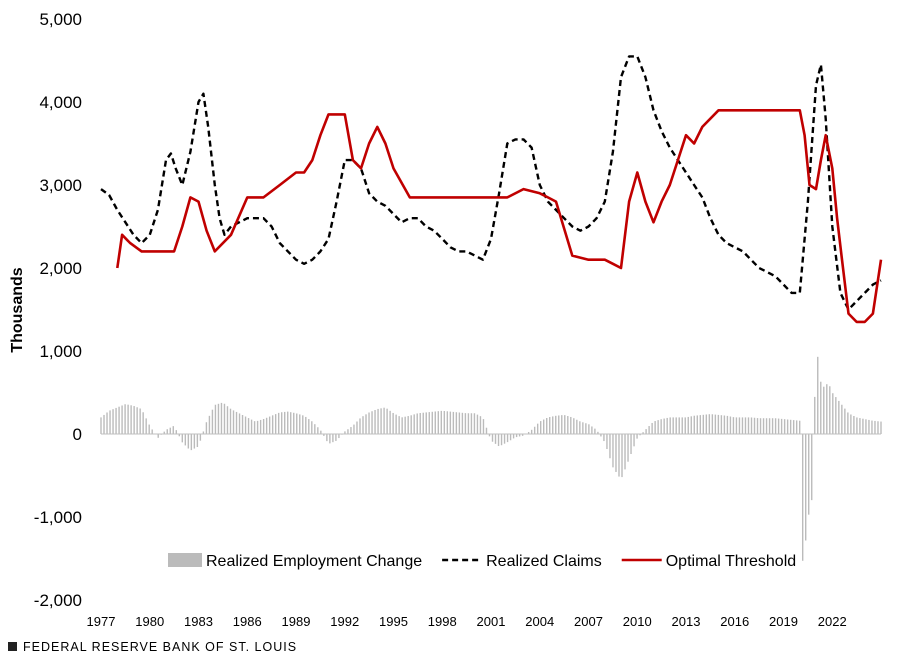 The height and width of the screenshot is (660, 910). I want to click on y-tick-label: 0, so click(77, 434).